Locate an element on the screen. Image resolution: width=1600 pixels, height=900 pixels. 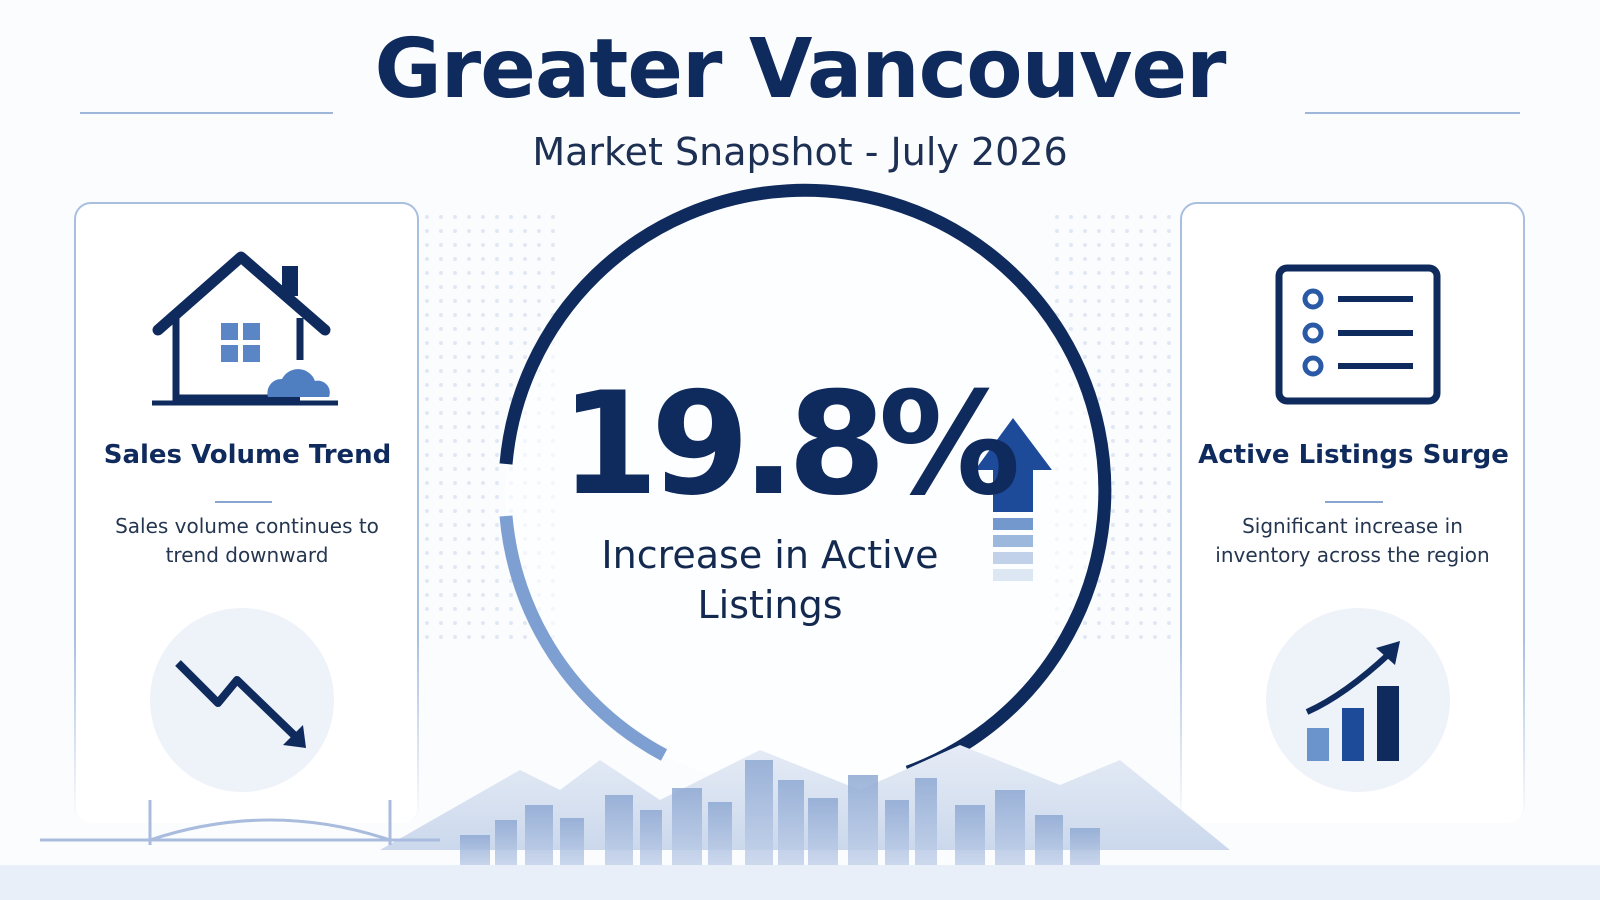
card-text: Sales volume continues to trend downward is located at coordinates (247, 540).